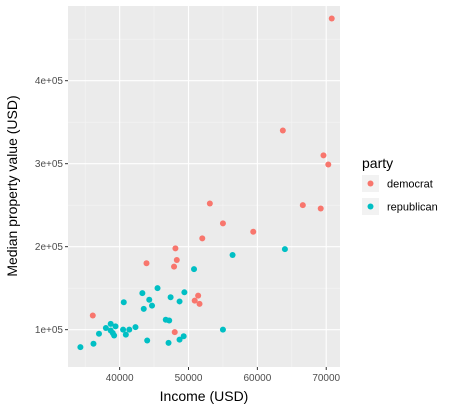  I want to click on legend-item-democrat: democrat, so click(397, 183).